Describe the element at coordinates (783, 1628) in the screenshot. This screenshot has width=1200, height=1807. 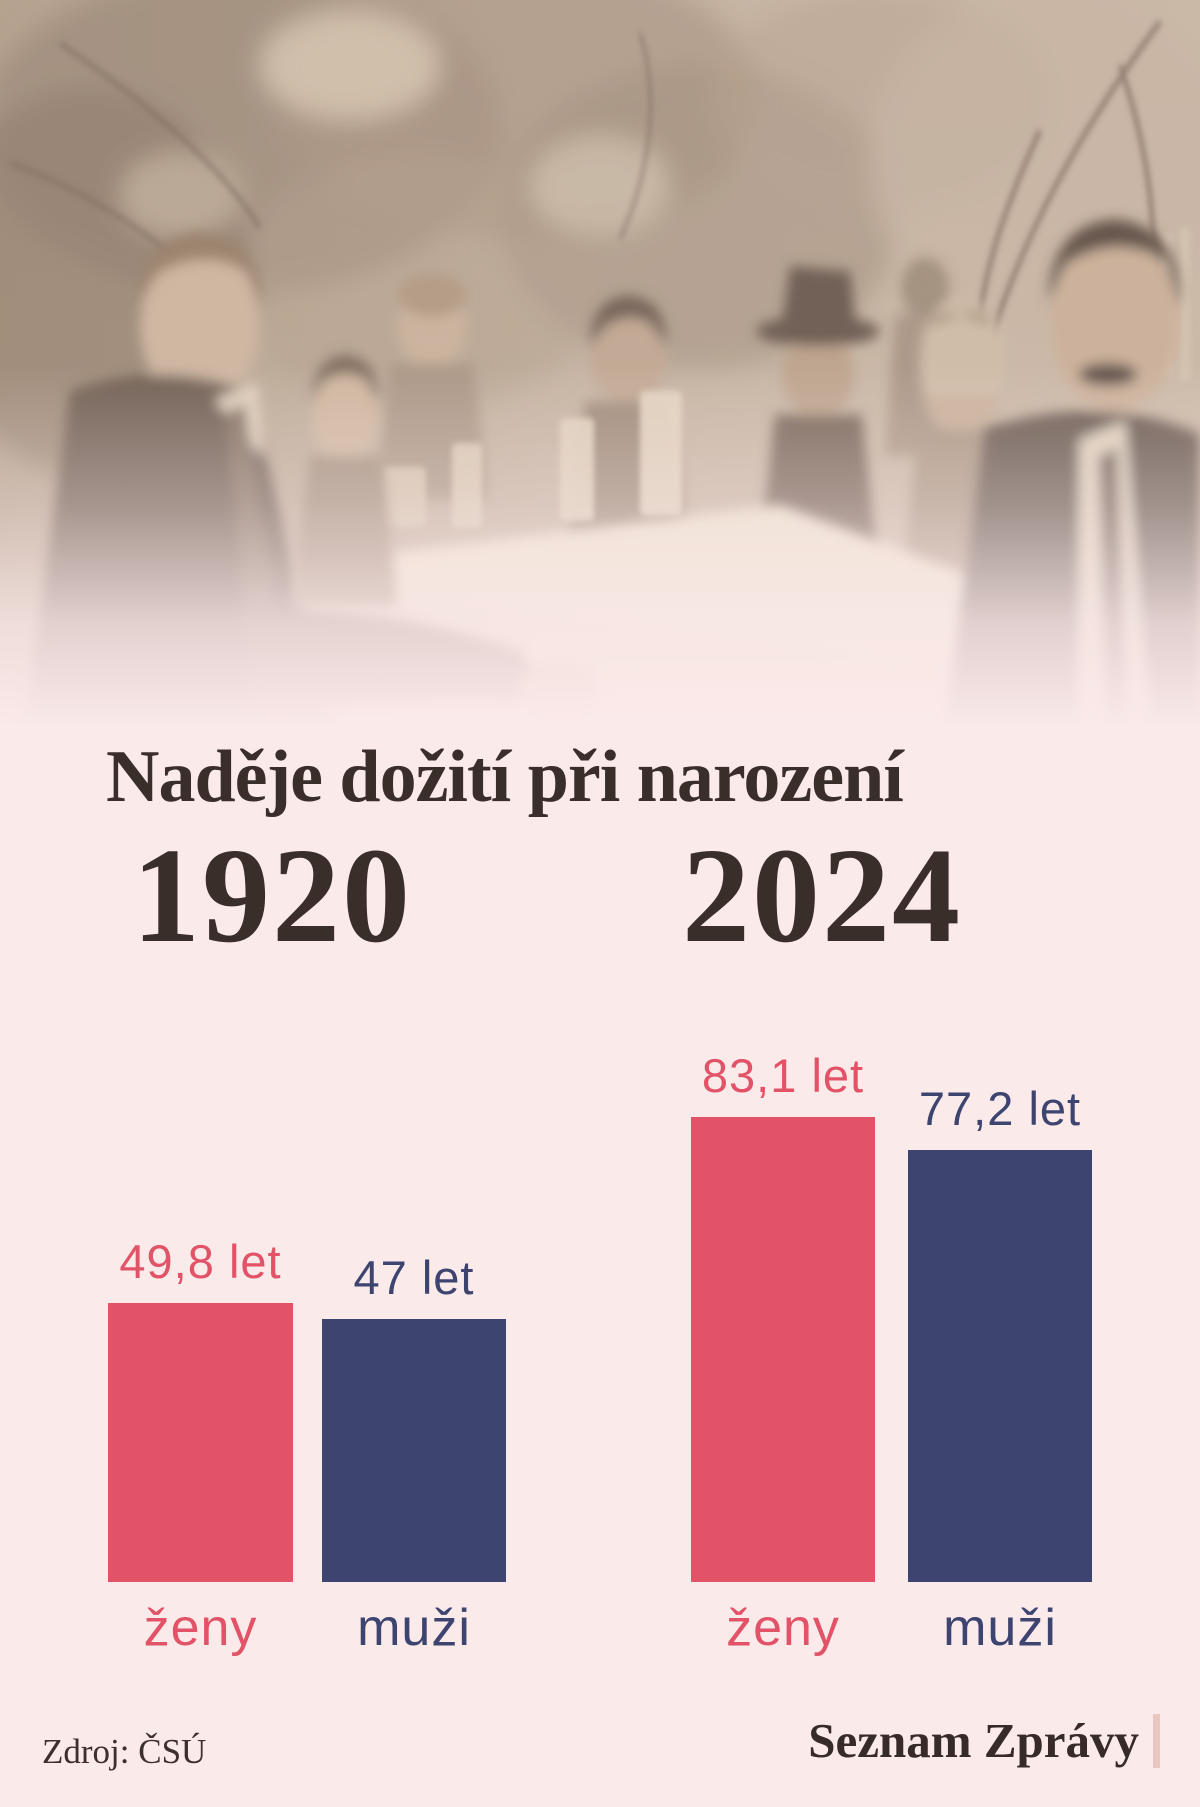
I see `category-label-2024-women: ženy` at that location.